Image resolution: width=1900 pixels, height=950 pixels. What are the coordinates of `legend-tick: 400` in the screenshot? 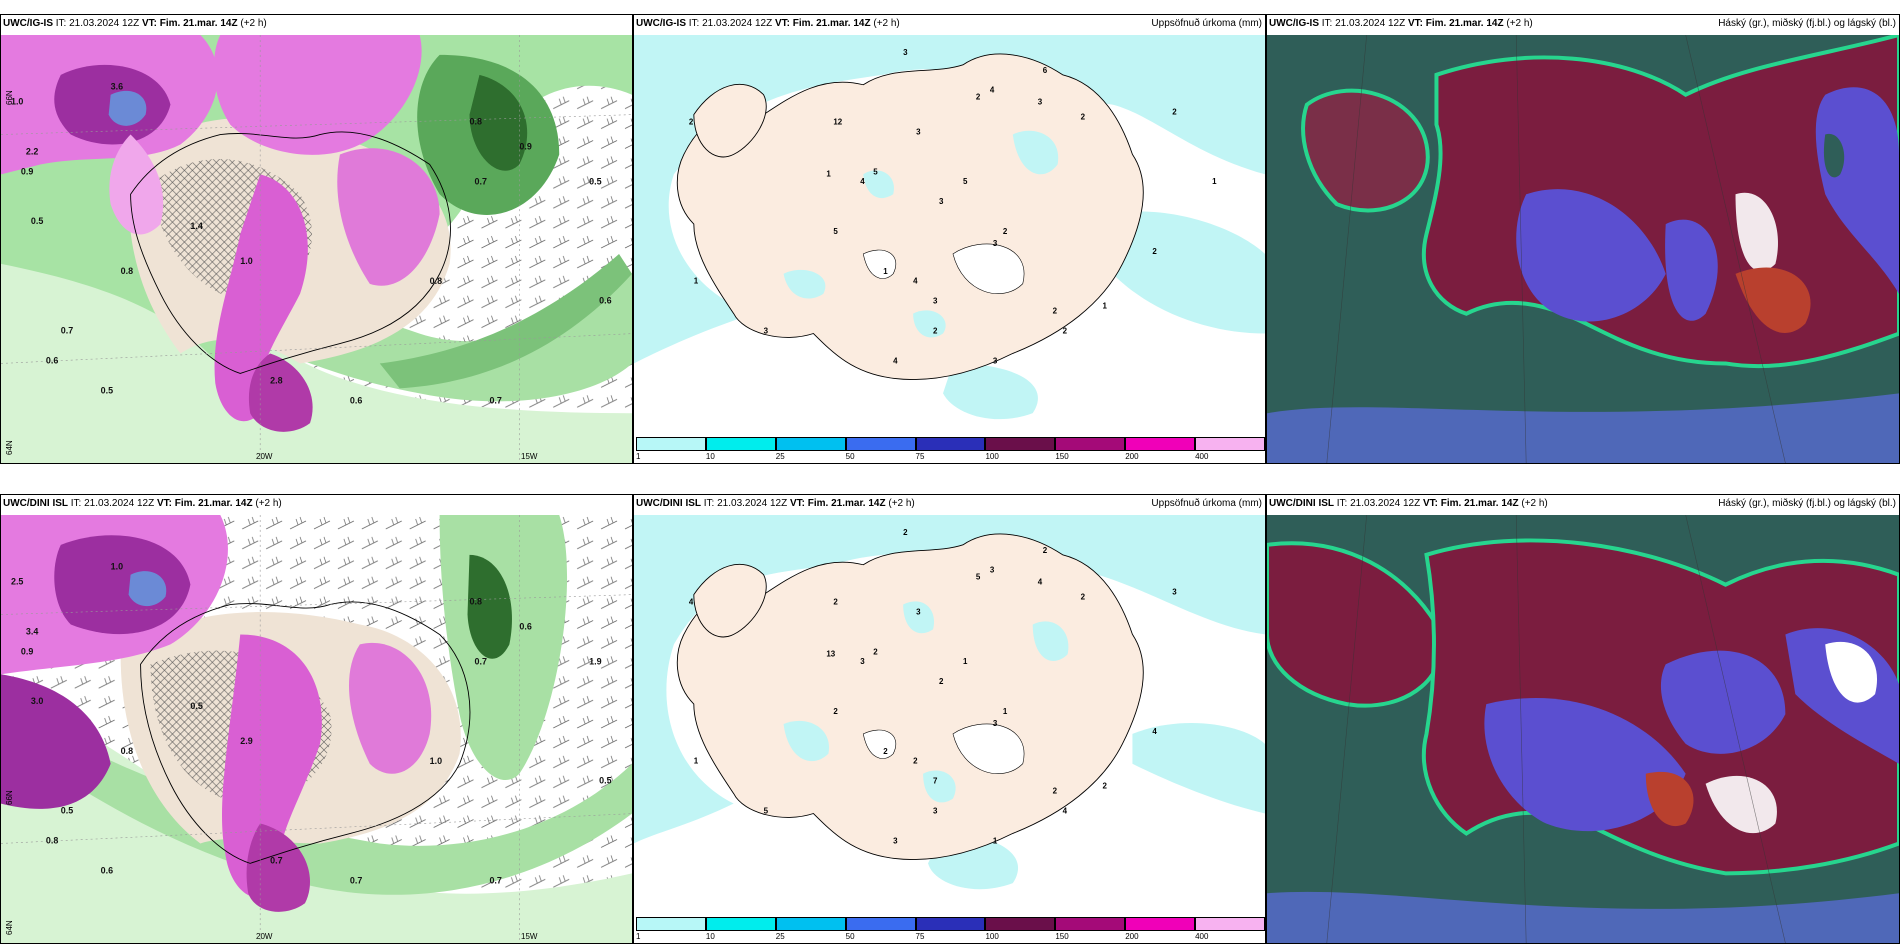 It's located at (1202, 456).